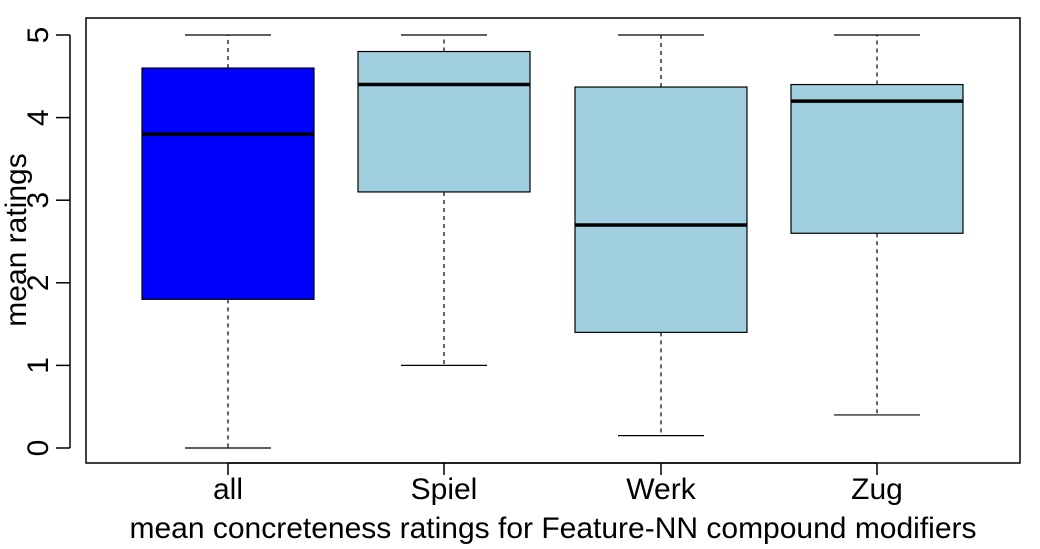 The width and height of the screenshot is (1040, 549). What do you see at coordinates (228, 489) in the screenshot?
I see `x-tick-label-all: all` at bounding box center [228, 489].